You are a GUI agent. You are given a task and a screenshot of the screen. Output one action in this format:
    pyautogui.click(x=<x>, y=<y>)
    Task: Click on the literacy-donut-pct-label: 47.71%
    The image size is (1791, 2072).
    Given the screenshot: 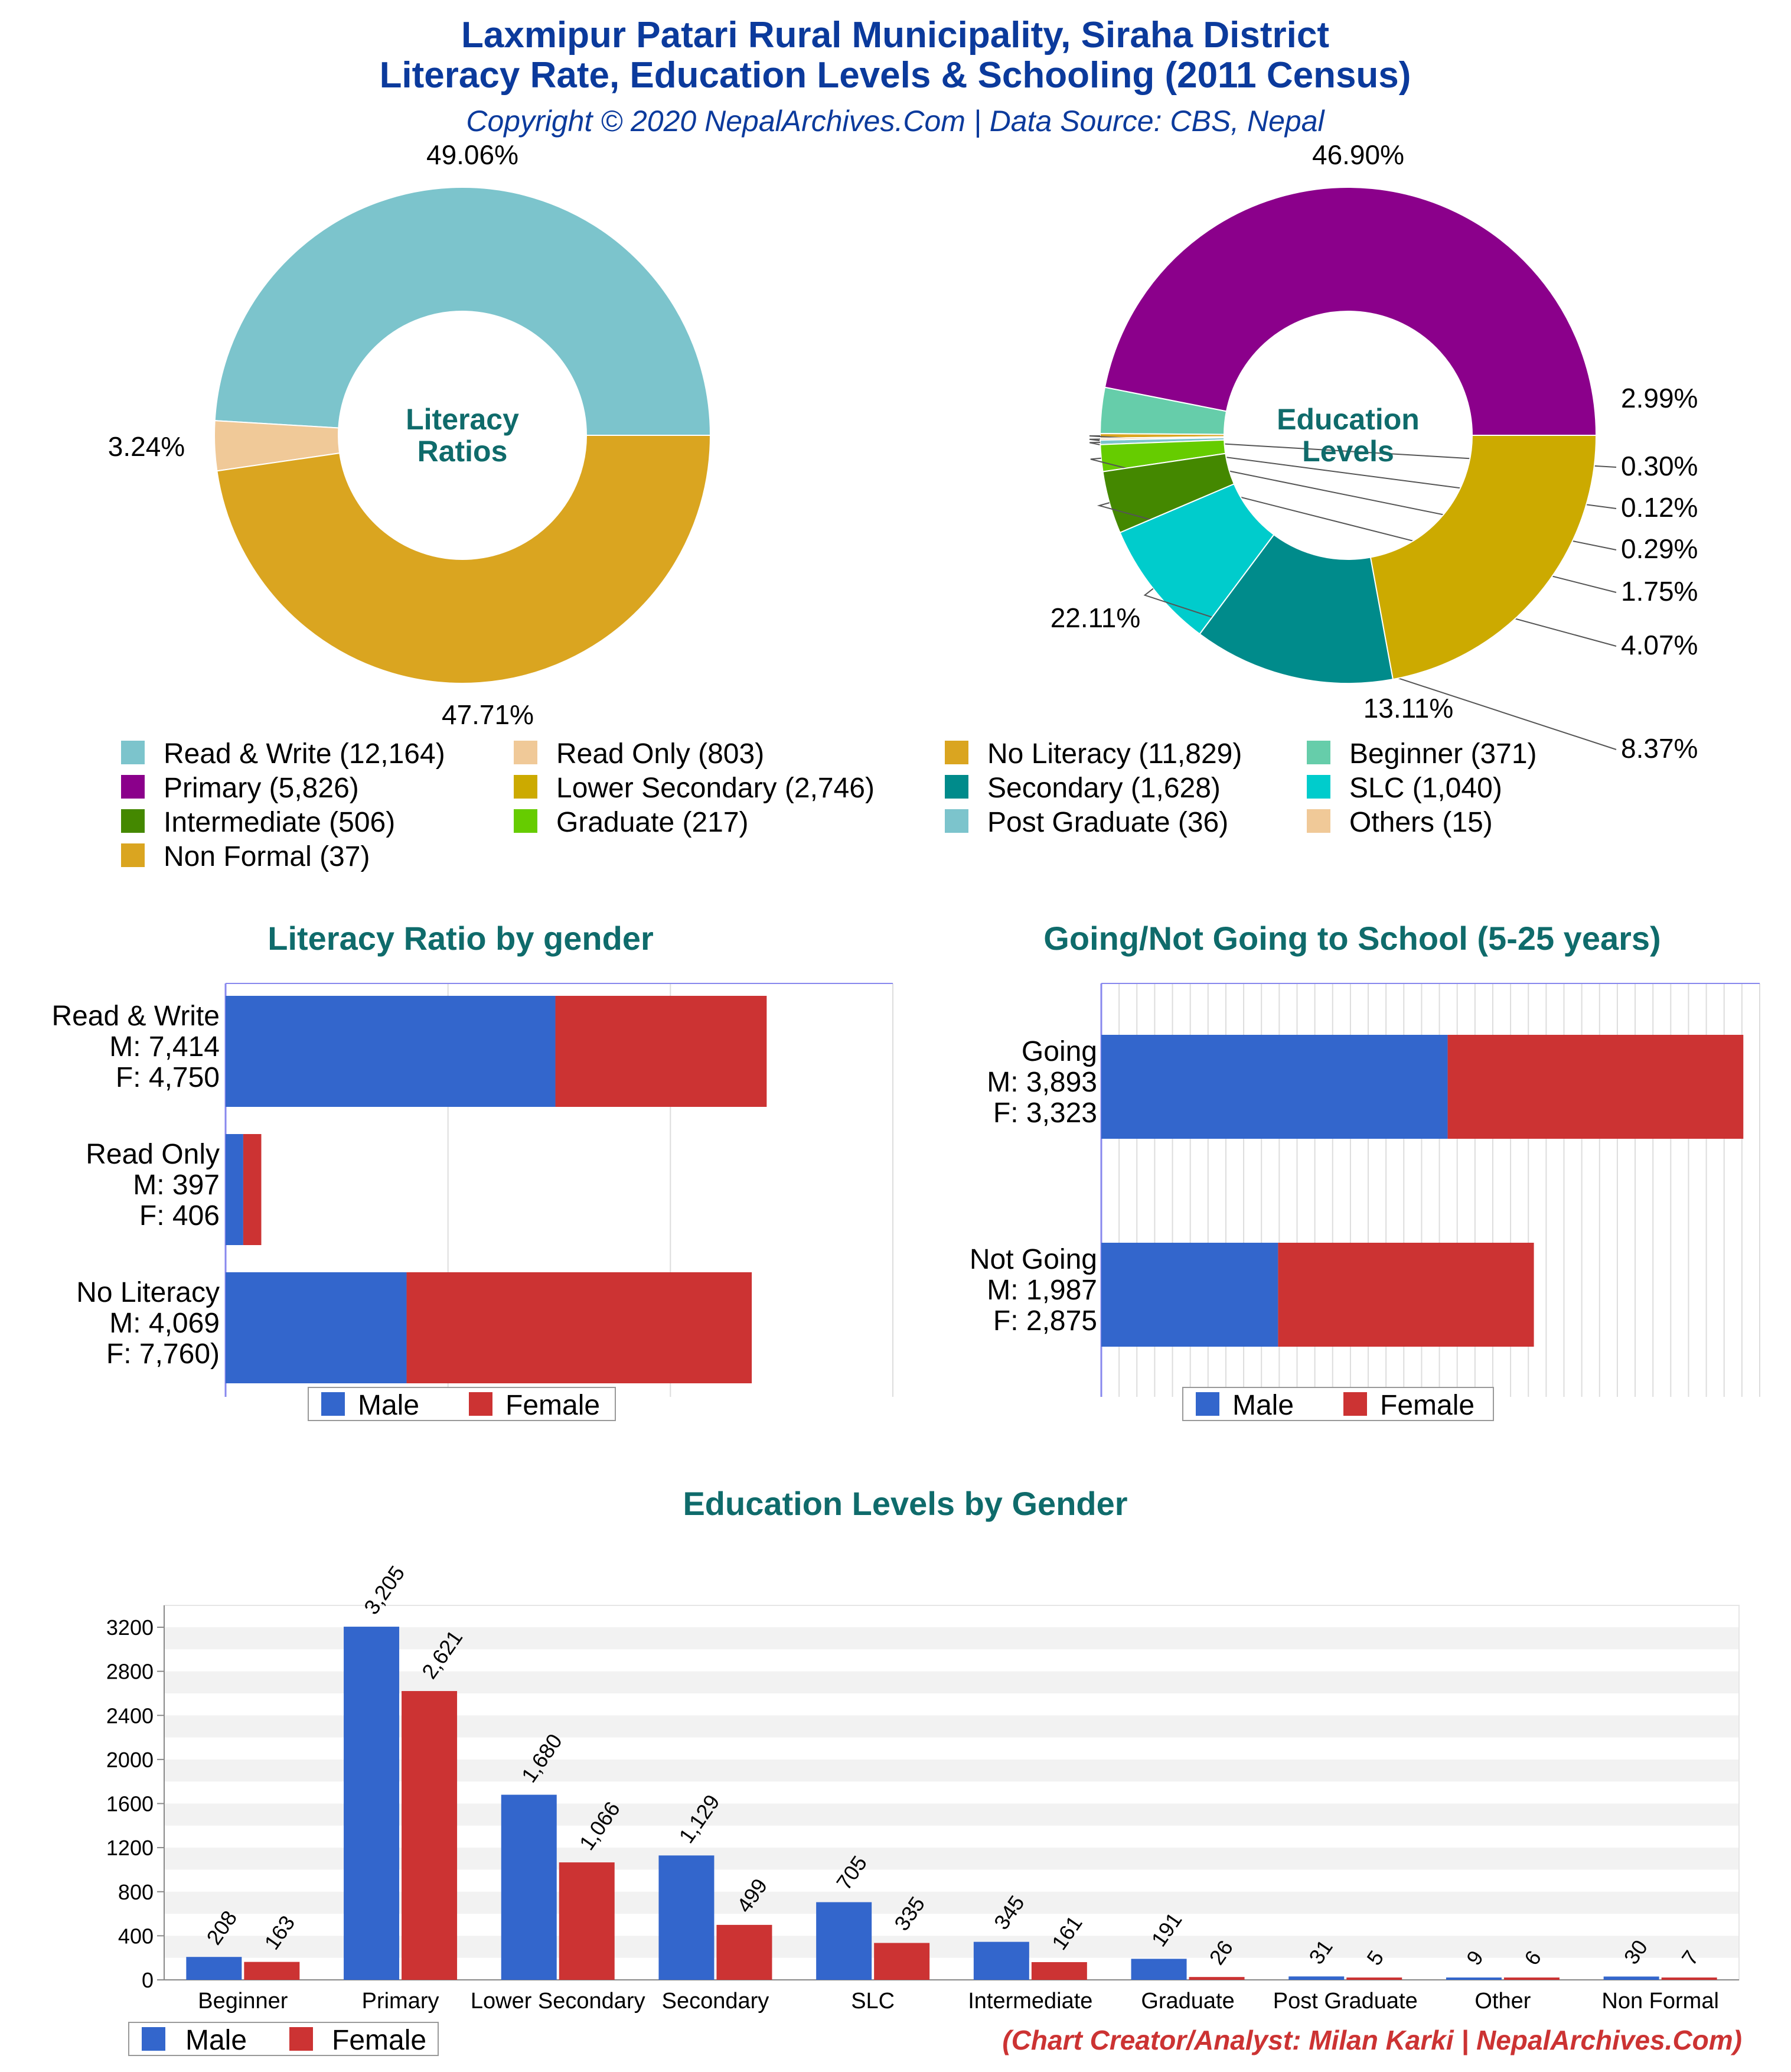 What is the action you would take?
    pyautogui.click(x=488, y=714)
    